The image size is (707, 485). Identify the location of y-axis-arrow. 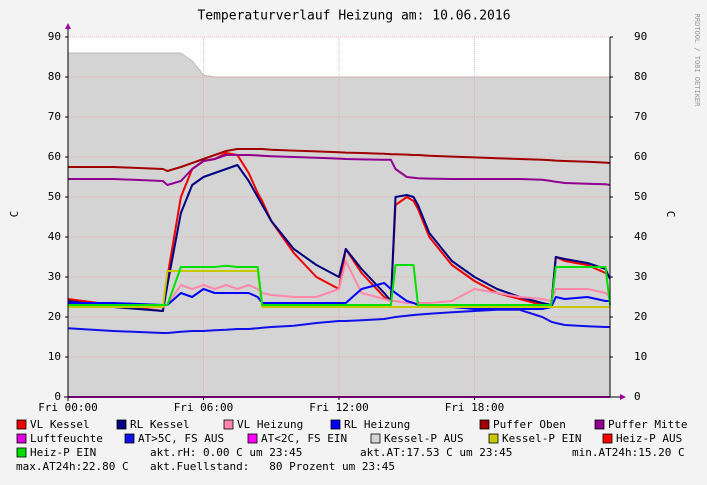
(68, 26).